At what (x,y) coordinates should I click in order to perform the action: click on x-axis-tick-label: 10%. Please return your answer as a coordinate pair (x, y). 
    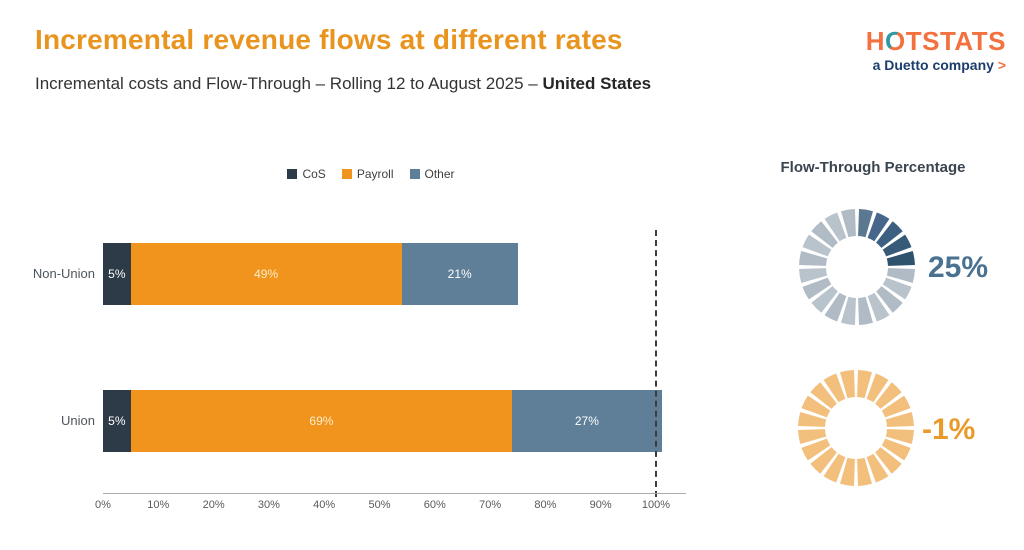
    Looking at the image, I should click on (158, 505).